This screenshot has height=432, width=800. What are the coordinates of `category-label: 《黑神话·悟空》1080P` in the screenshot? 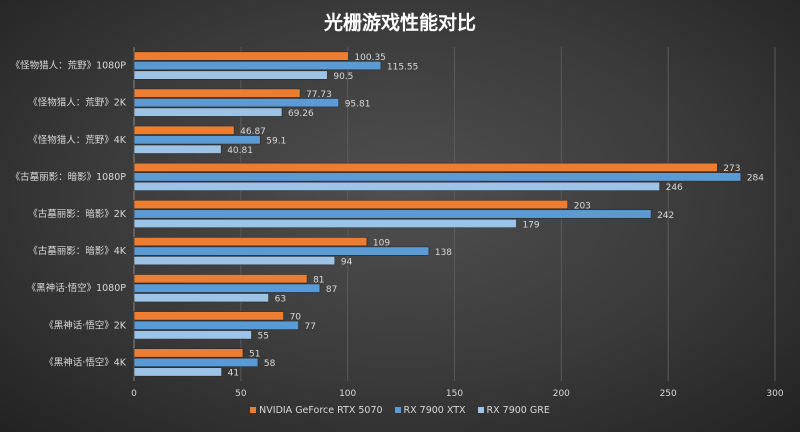 It's located at (77, 288).